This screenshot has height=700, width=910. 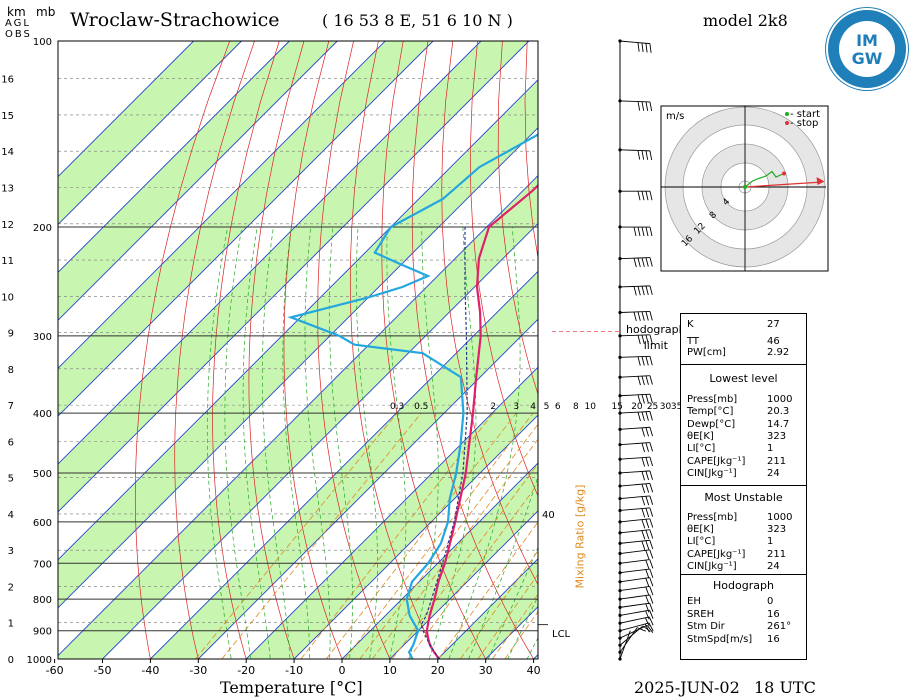 What do you see at coordinates (397, 407) in the screenshot?
I see `mixing-ratio-tick-label: 0.3` at bounding box center [397, 407].